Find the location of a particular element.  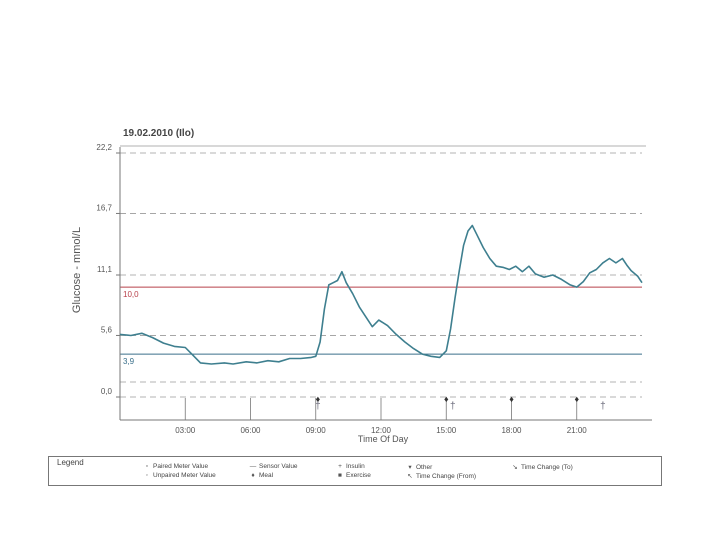

target-line-label: 3,9 is located at coordinates (129, 361).